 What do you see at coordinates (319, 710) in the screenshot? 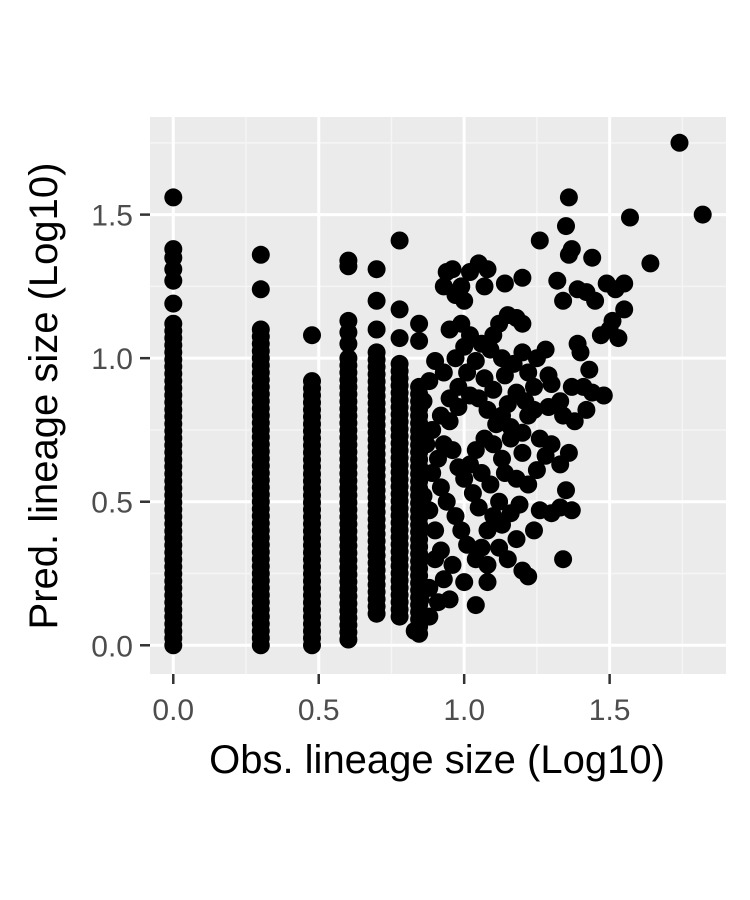
I see `x-tick-label: 0.5` at bounding box center [319, 710].